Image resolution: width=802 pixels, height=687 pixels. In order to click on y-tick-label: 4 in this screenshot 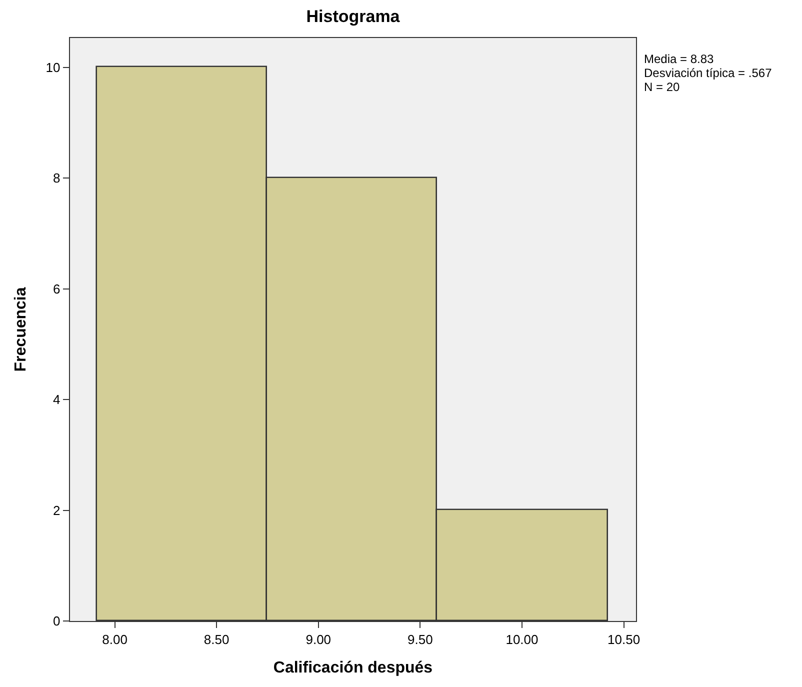, I will do `click(56, 400)`.